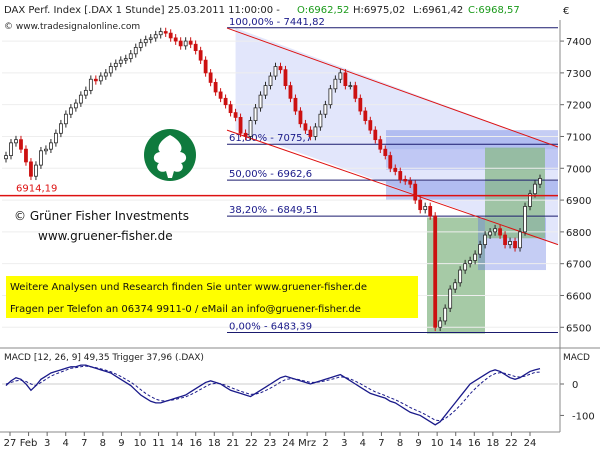 Image resolution: width=600 pixels, height=450 pixels. I want to click on x-tick-label: 23, so click(270, 443).